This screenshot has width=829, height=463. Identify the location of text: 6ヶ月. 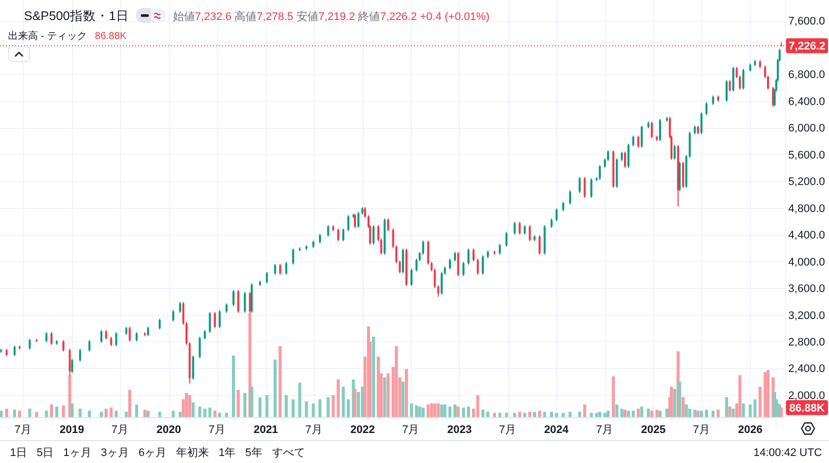
(152, 453).